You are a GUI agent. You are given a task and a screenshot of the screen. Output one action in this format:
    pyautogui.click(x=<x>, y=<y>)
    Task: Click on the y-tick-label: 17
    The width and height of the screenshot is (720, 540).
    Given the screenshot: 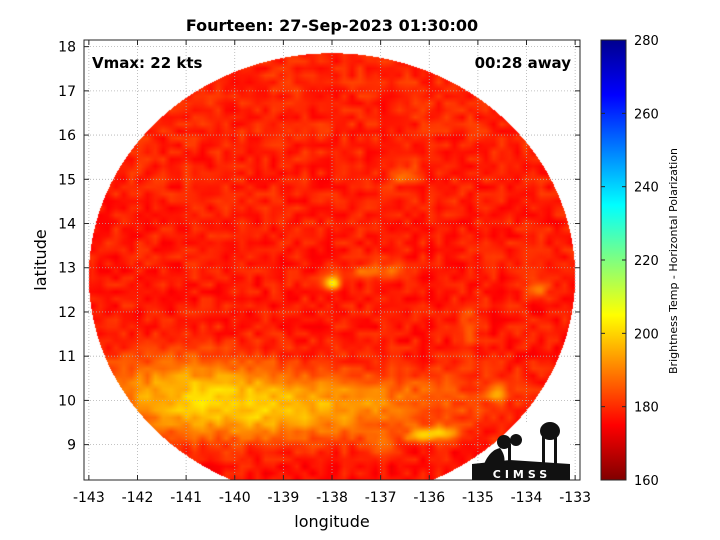 What is the action you would take?
    pyautogui.click(x=67, y=92)
    